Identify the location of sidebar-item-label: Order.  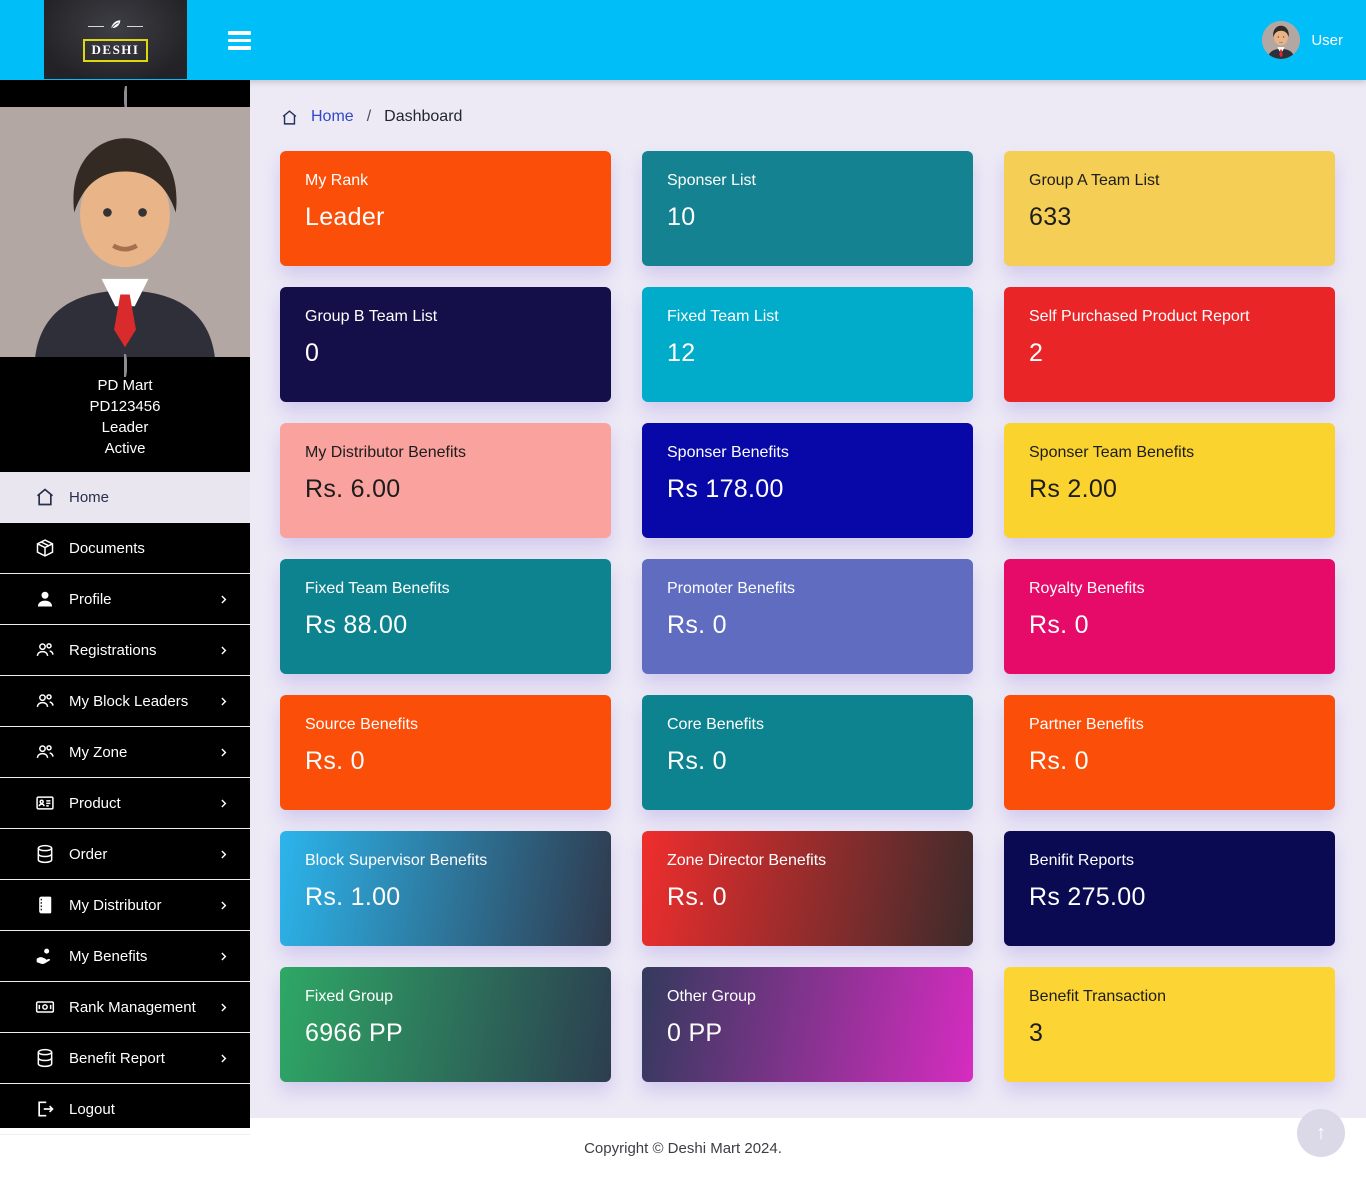
(88, 854).